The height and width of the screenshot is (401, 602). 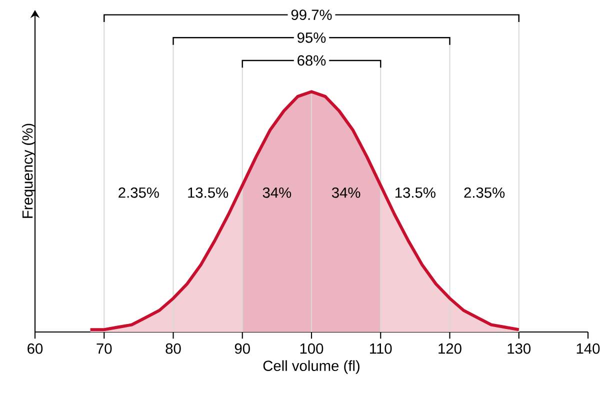 I want to click on x-tick-label: 60, so click(x=35, y=348).